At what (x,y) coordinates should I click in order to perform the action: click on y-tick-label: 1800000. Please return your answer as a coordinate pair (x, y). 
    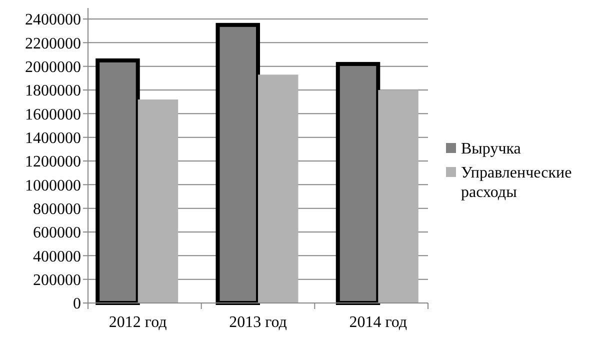
    Looking at the image, I should click on (53, 91).